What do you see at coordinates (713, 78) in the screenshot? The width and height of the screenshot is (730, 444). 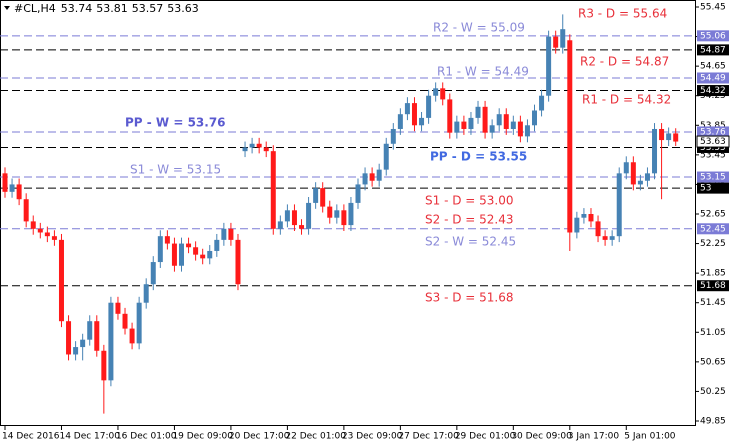 I see `level-price-label: 54.49` at bounding box center [713, 78].